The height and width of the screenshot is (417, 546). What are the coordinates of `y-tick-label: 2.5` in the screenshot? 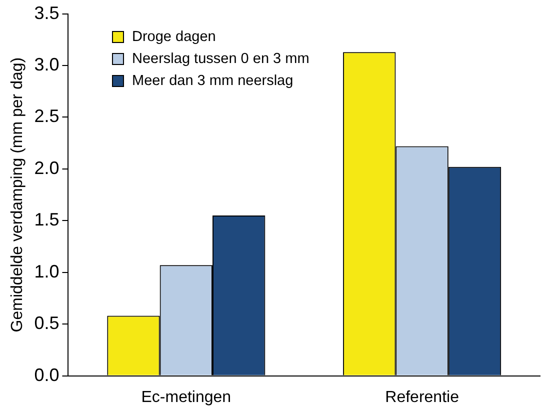 It's located at (47, 116).